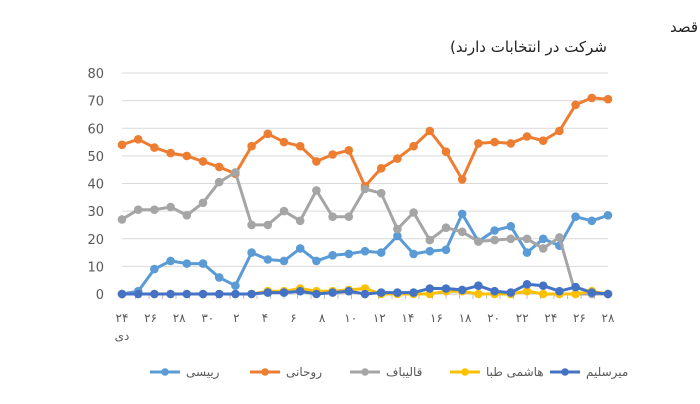 The image size is (700, 404). What do you see at coordinates (350, 318) in the screenshot?
I see `x-tick-label: ۱۰` at bounding box center [350, 318].